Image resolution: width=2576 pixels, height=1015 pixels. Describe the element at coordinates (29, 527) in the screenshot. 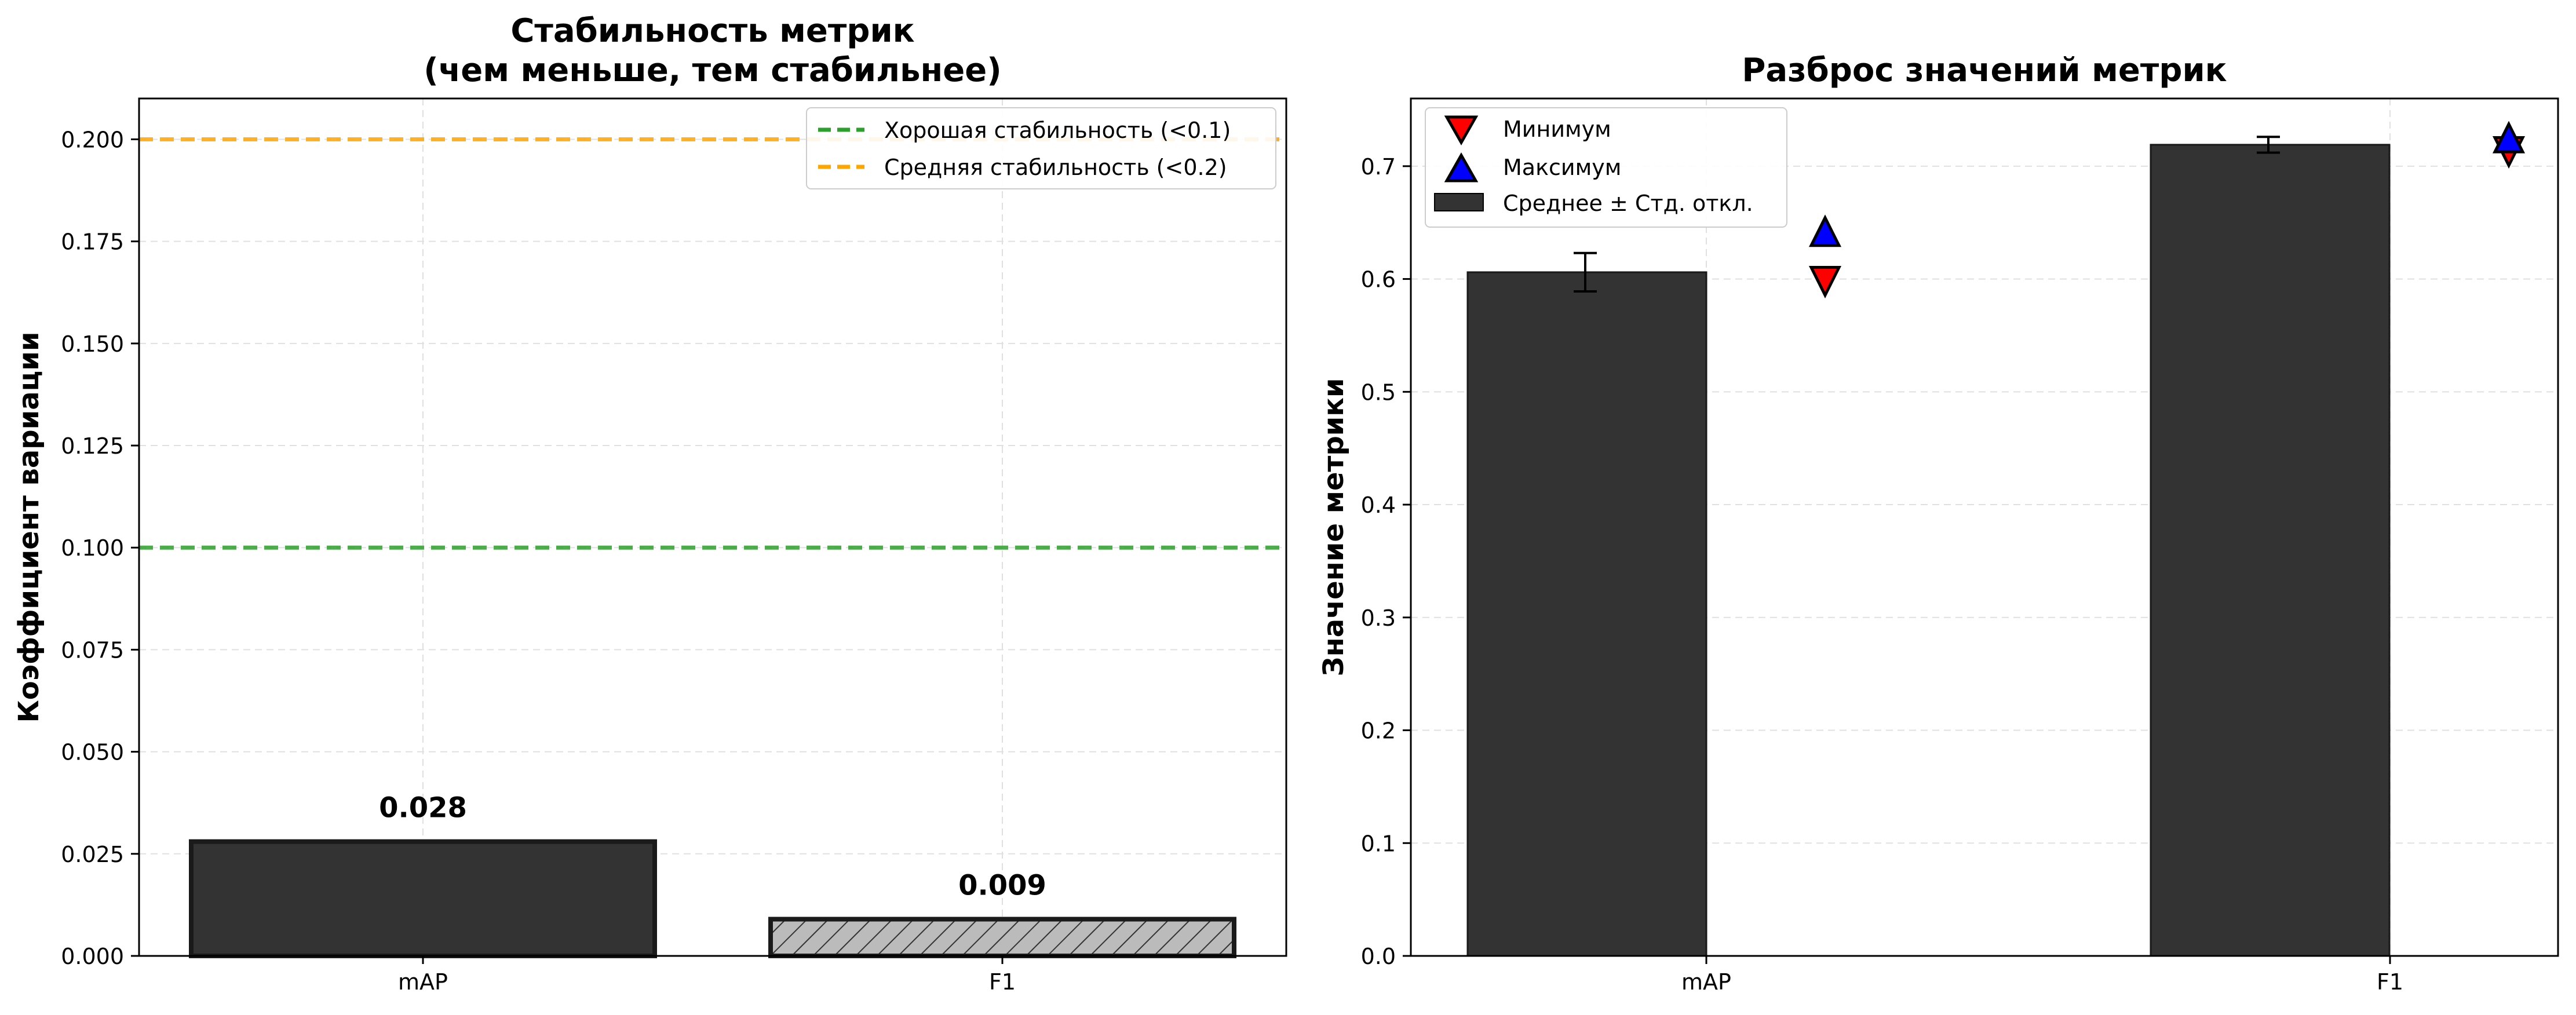

I see `left-y-axis-label: Коэффициент вариации` at that location.